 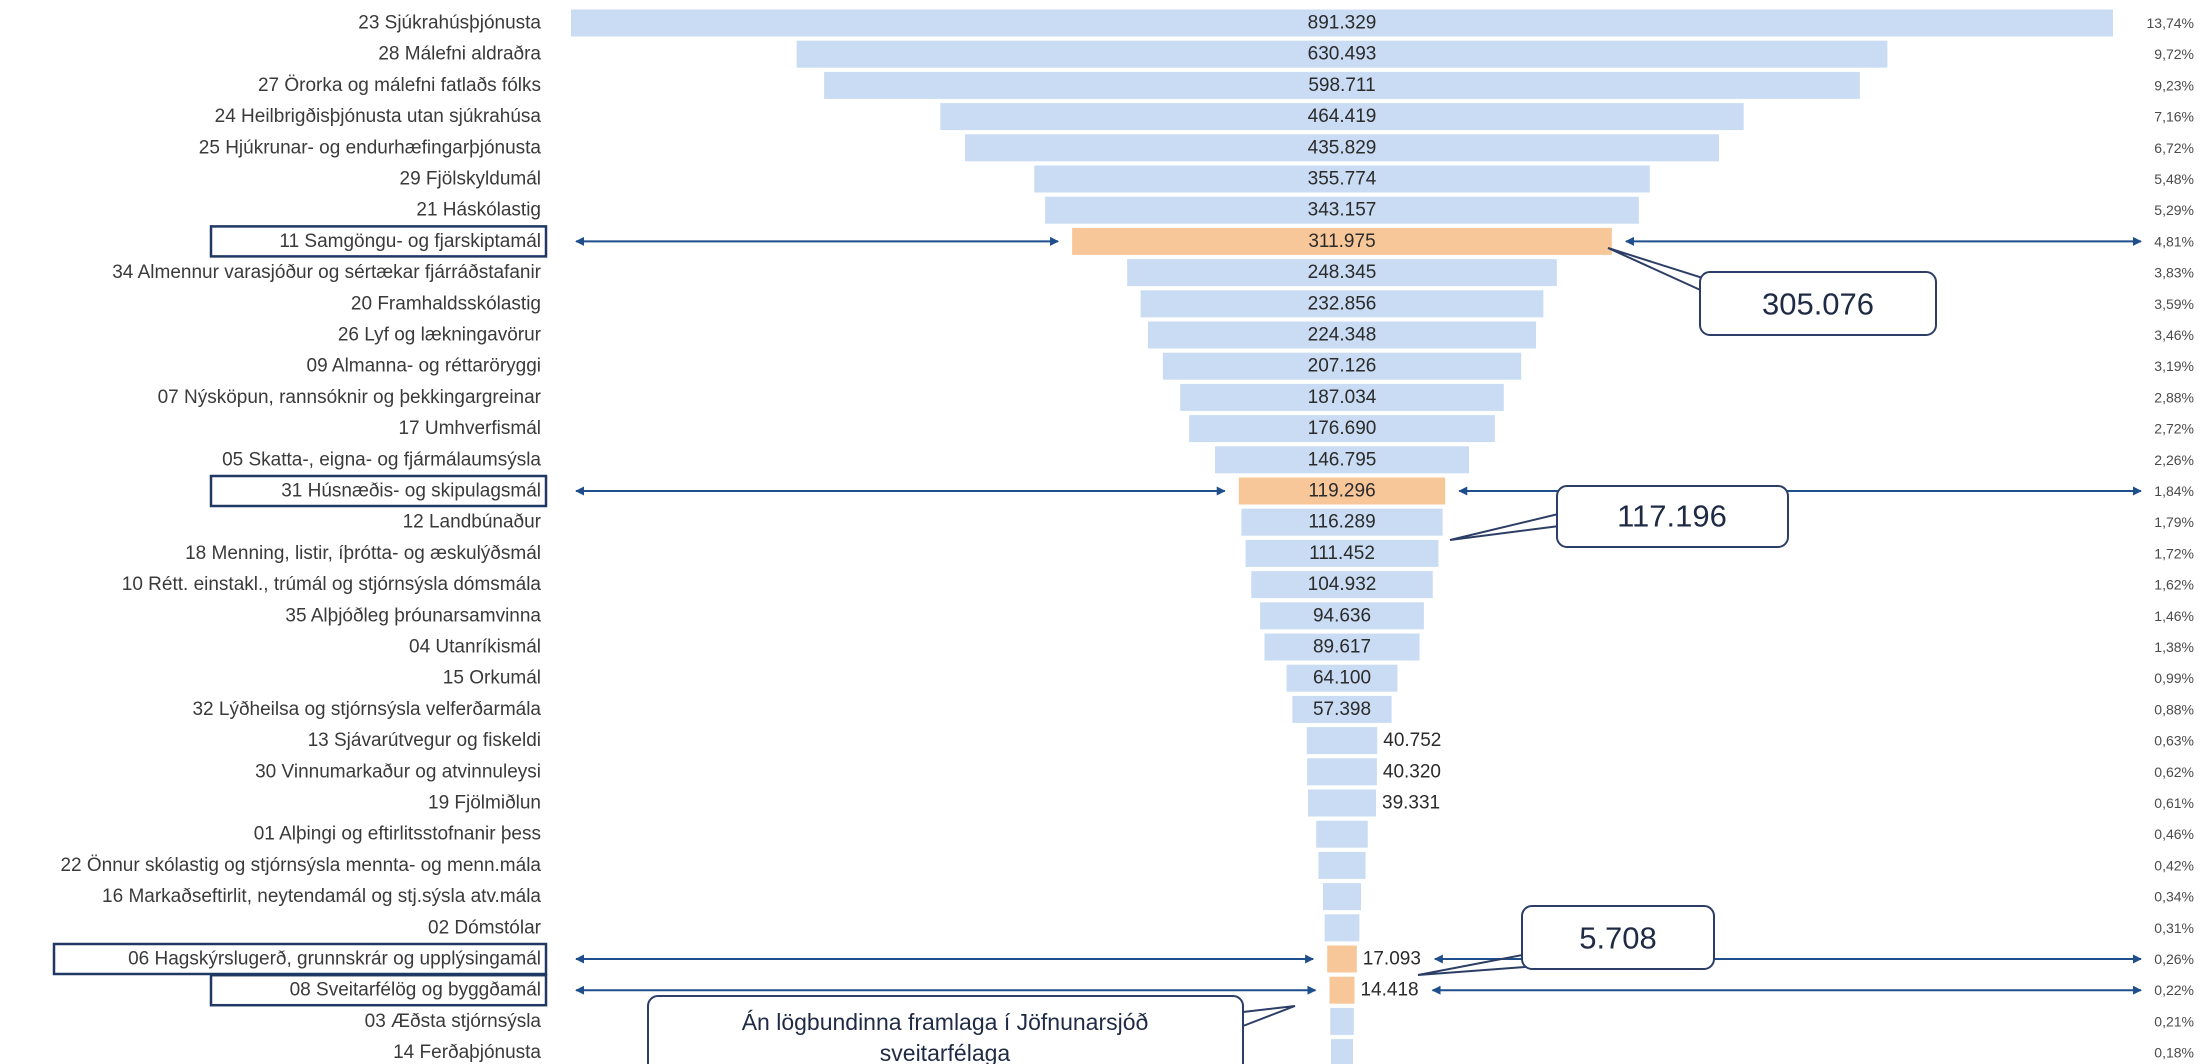 I want to click on value-label: 891.329, so click(x=1342, y=23).